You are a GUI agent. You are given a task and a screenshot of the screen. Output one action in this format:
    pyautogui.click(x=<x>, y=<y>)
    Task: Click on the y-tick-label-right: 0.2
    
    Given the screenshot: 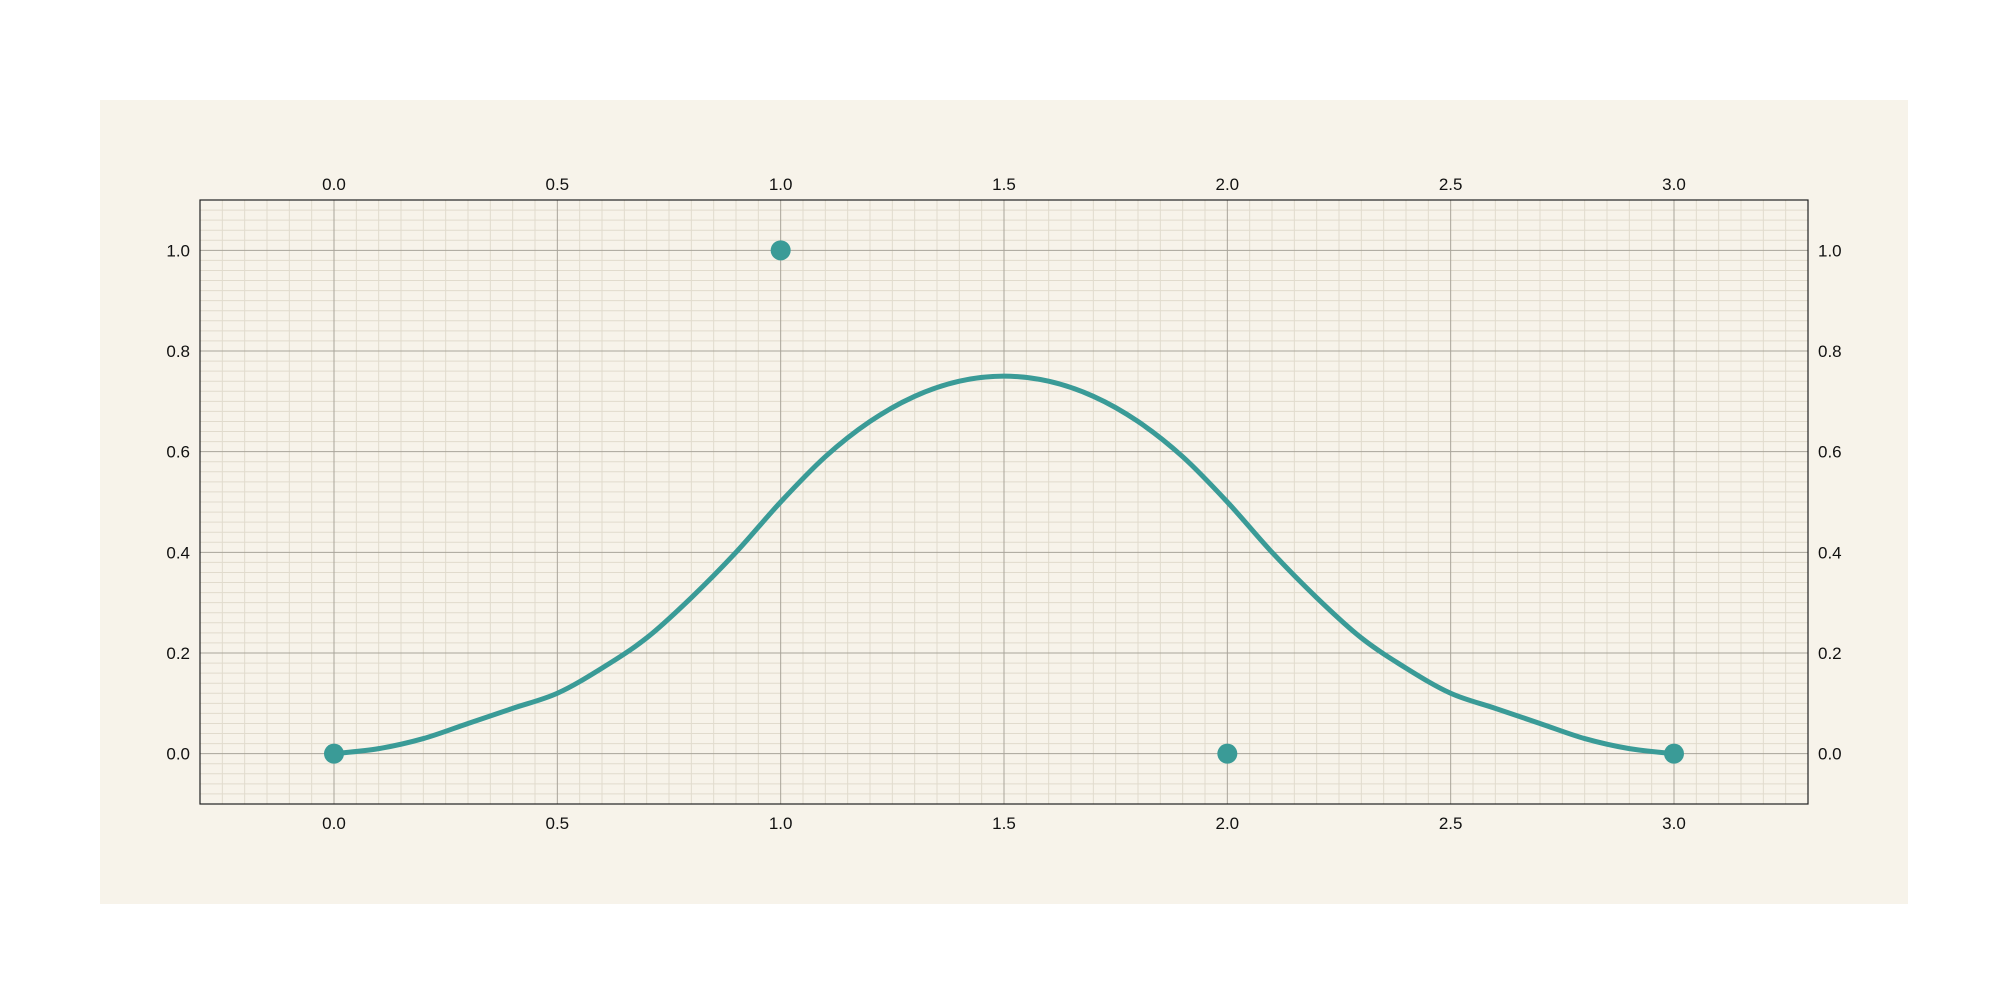 What is the action you would take?
    pyautogui.click(x=1830, y=653)
    